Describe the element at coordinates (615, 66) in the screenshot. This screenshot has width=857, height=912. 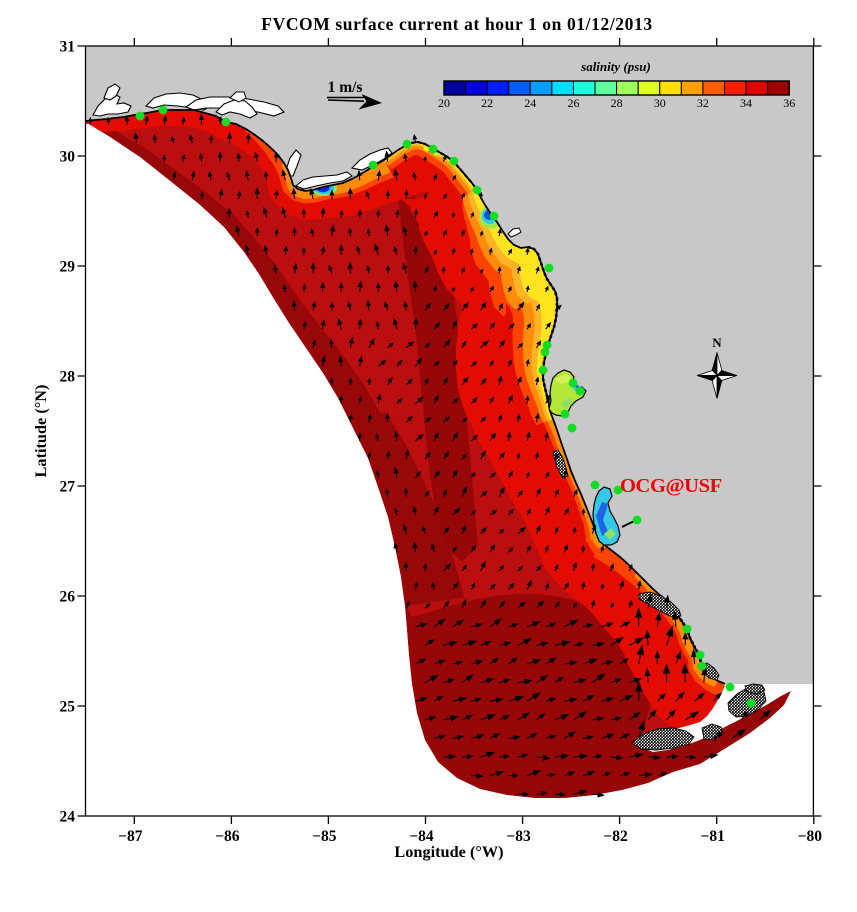
I see `svg-text: salinity (psu)` at that location.